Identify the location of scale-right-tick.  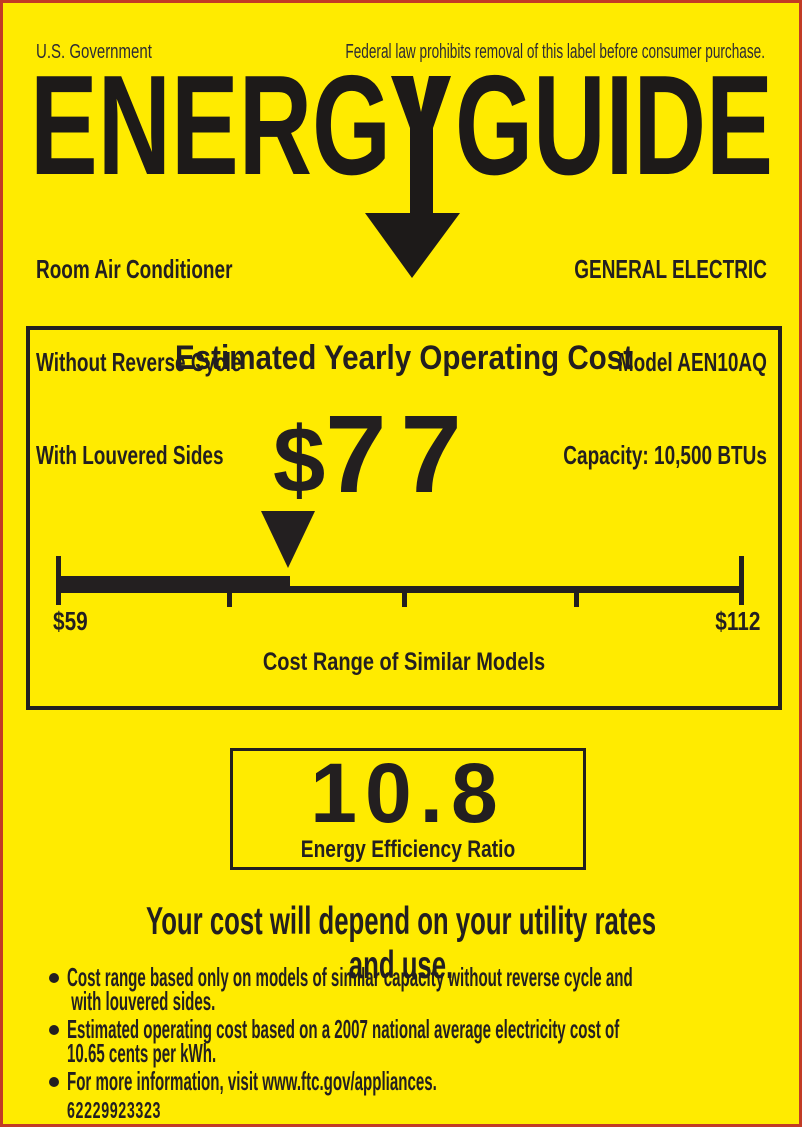
(741, 580).